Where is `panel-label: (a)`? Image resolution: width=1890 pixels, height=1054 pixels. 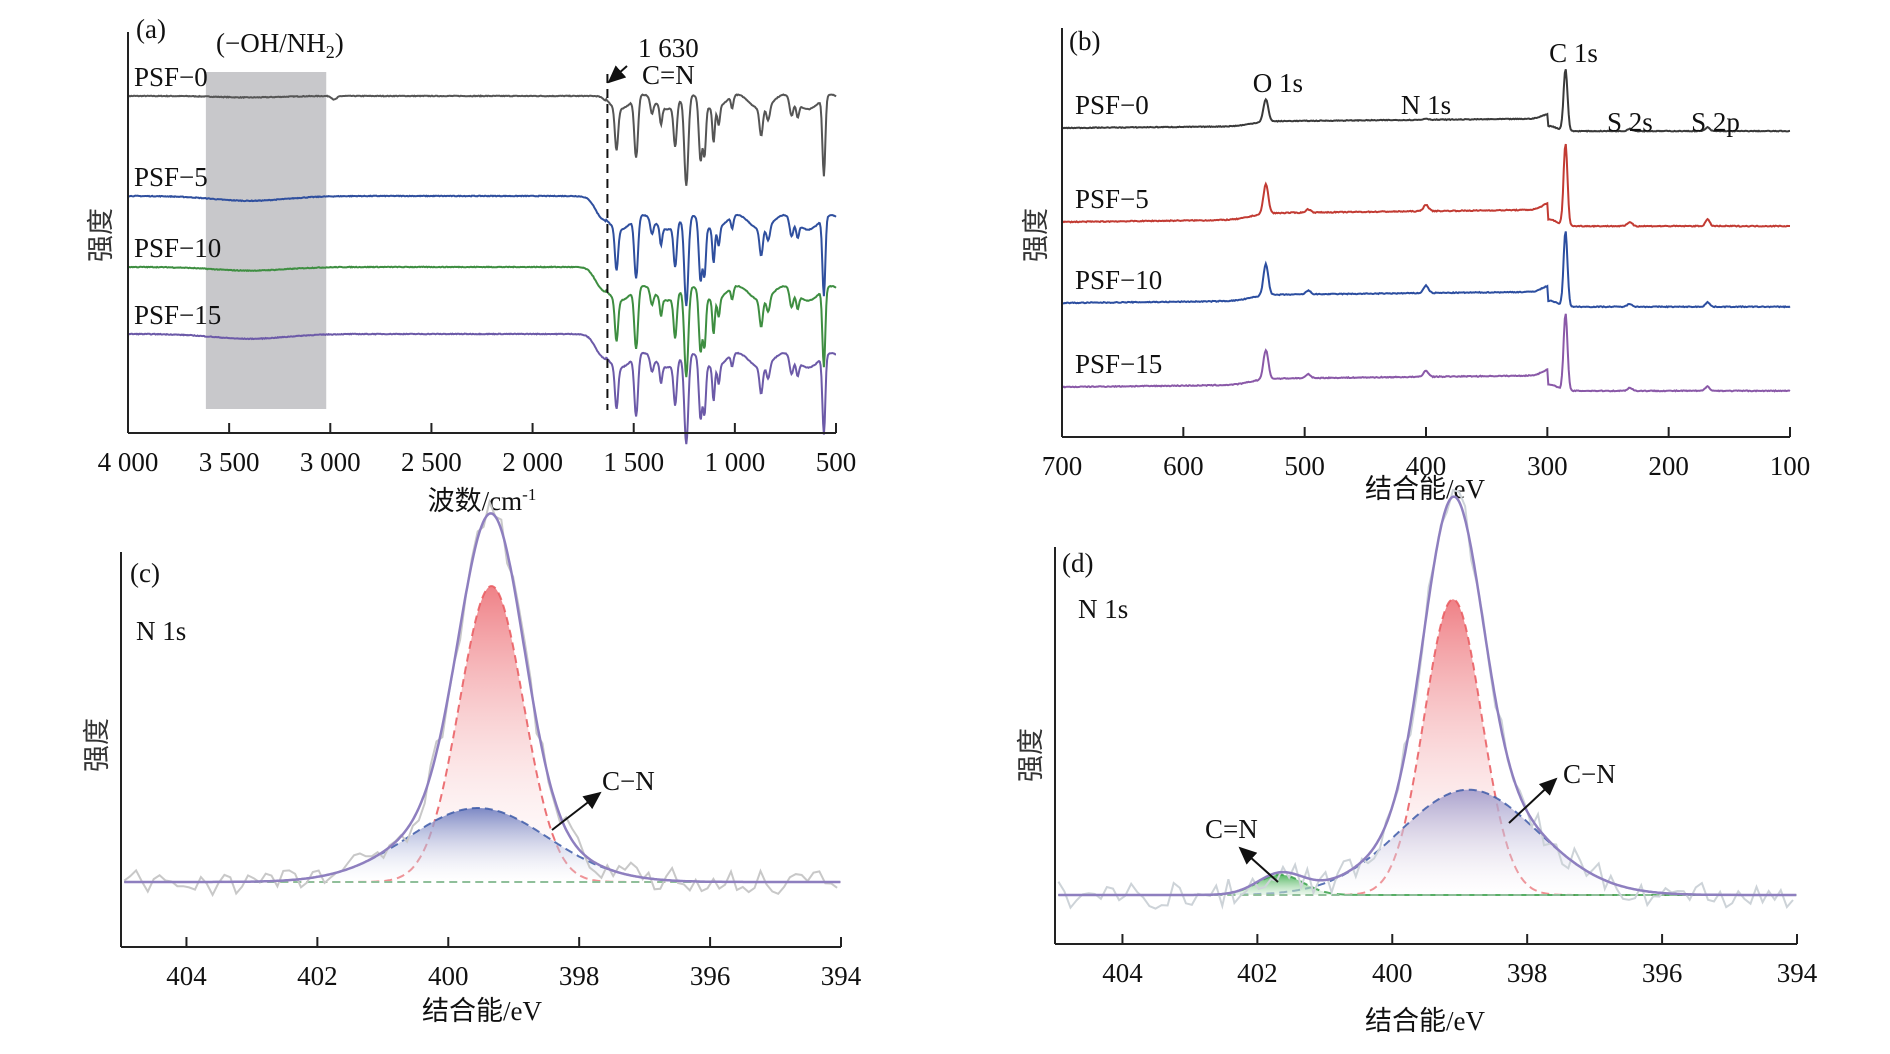
panel-label: (a) is located at coordinates (151, 29).